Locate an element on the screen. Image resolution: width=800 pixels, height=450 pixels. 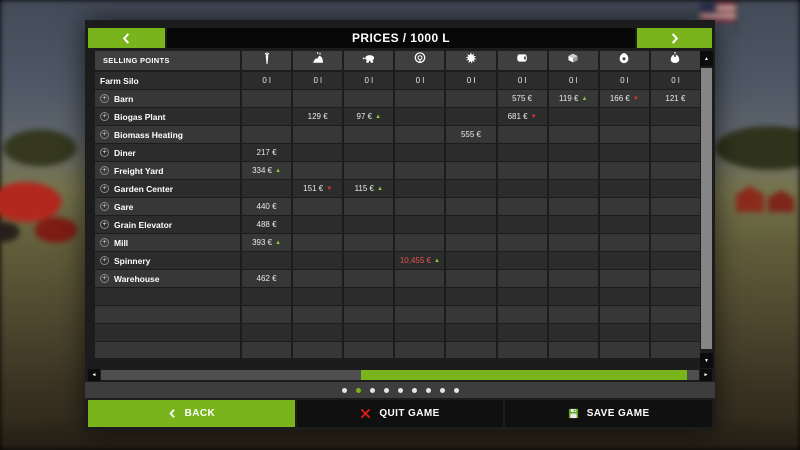
table-row: + Grain Elevator 488 € is located at coordinates (397, 224).